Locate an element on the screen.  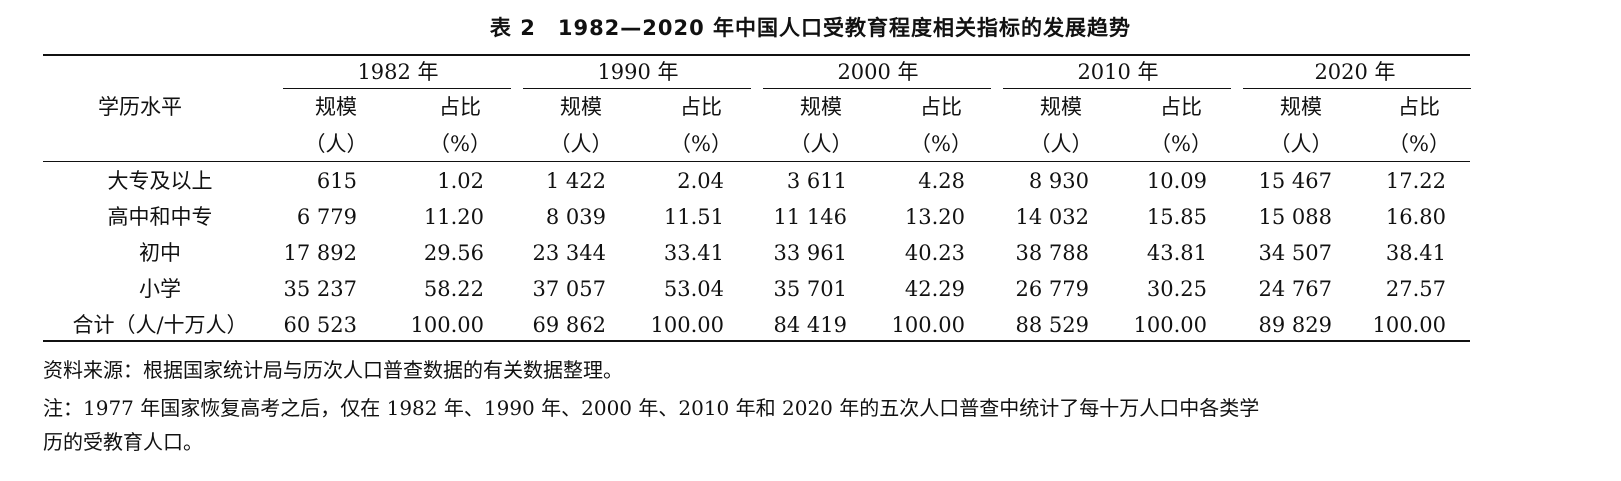
scale-cell: 17 892 is located at coordinates (320, 253).